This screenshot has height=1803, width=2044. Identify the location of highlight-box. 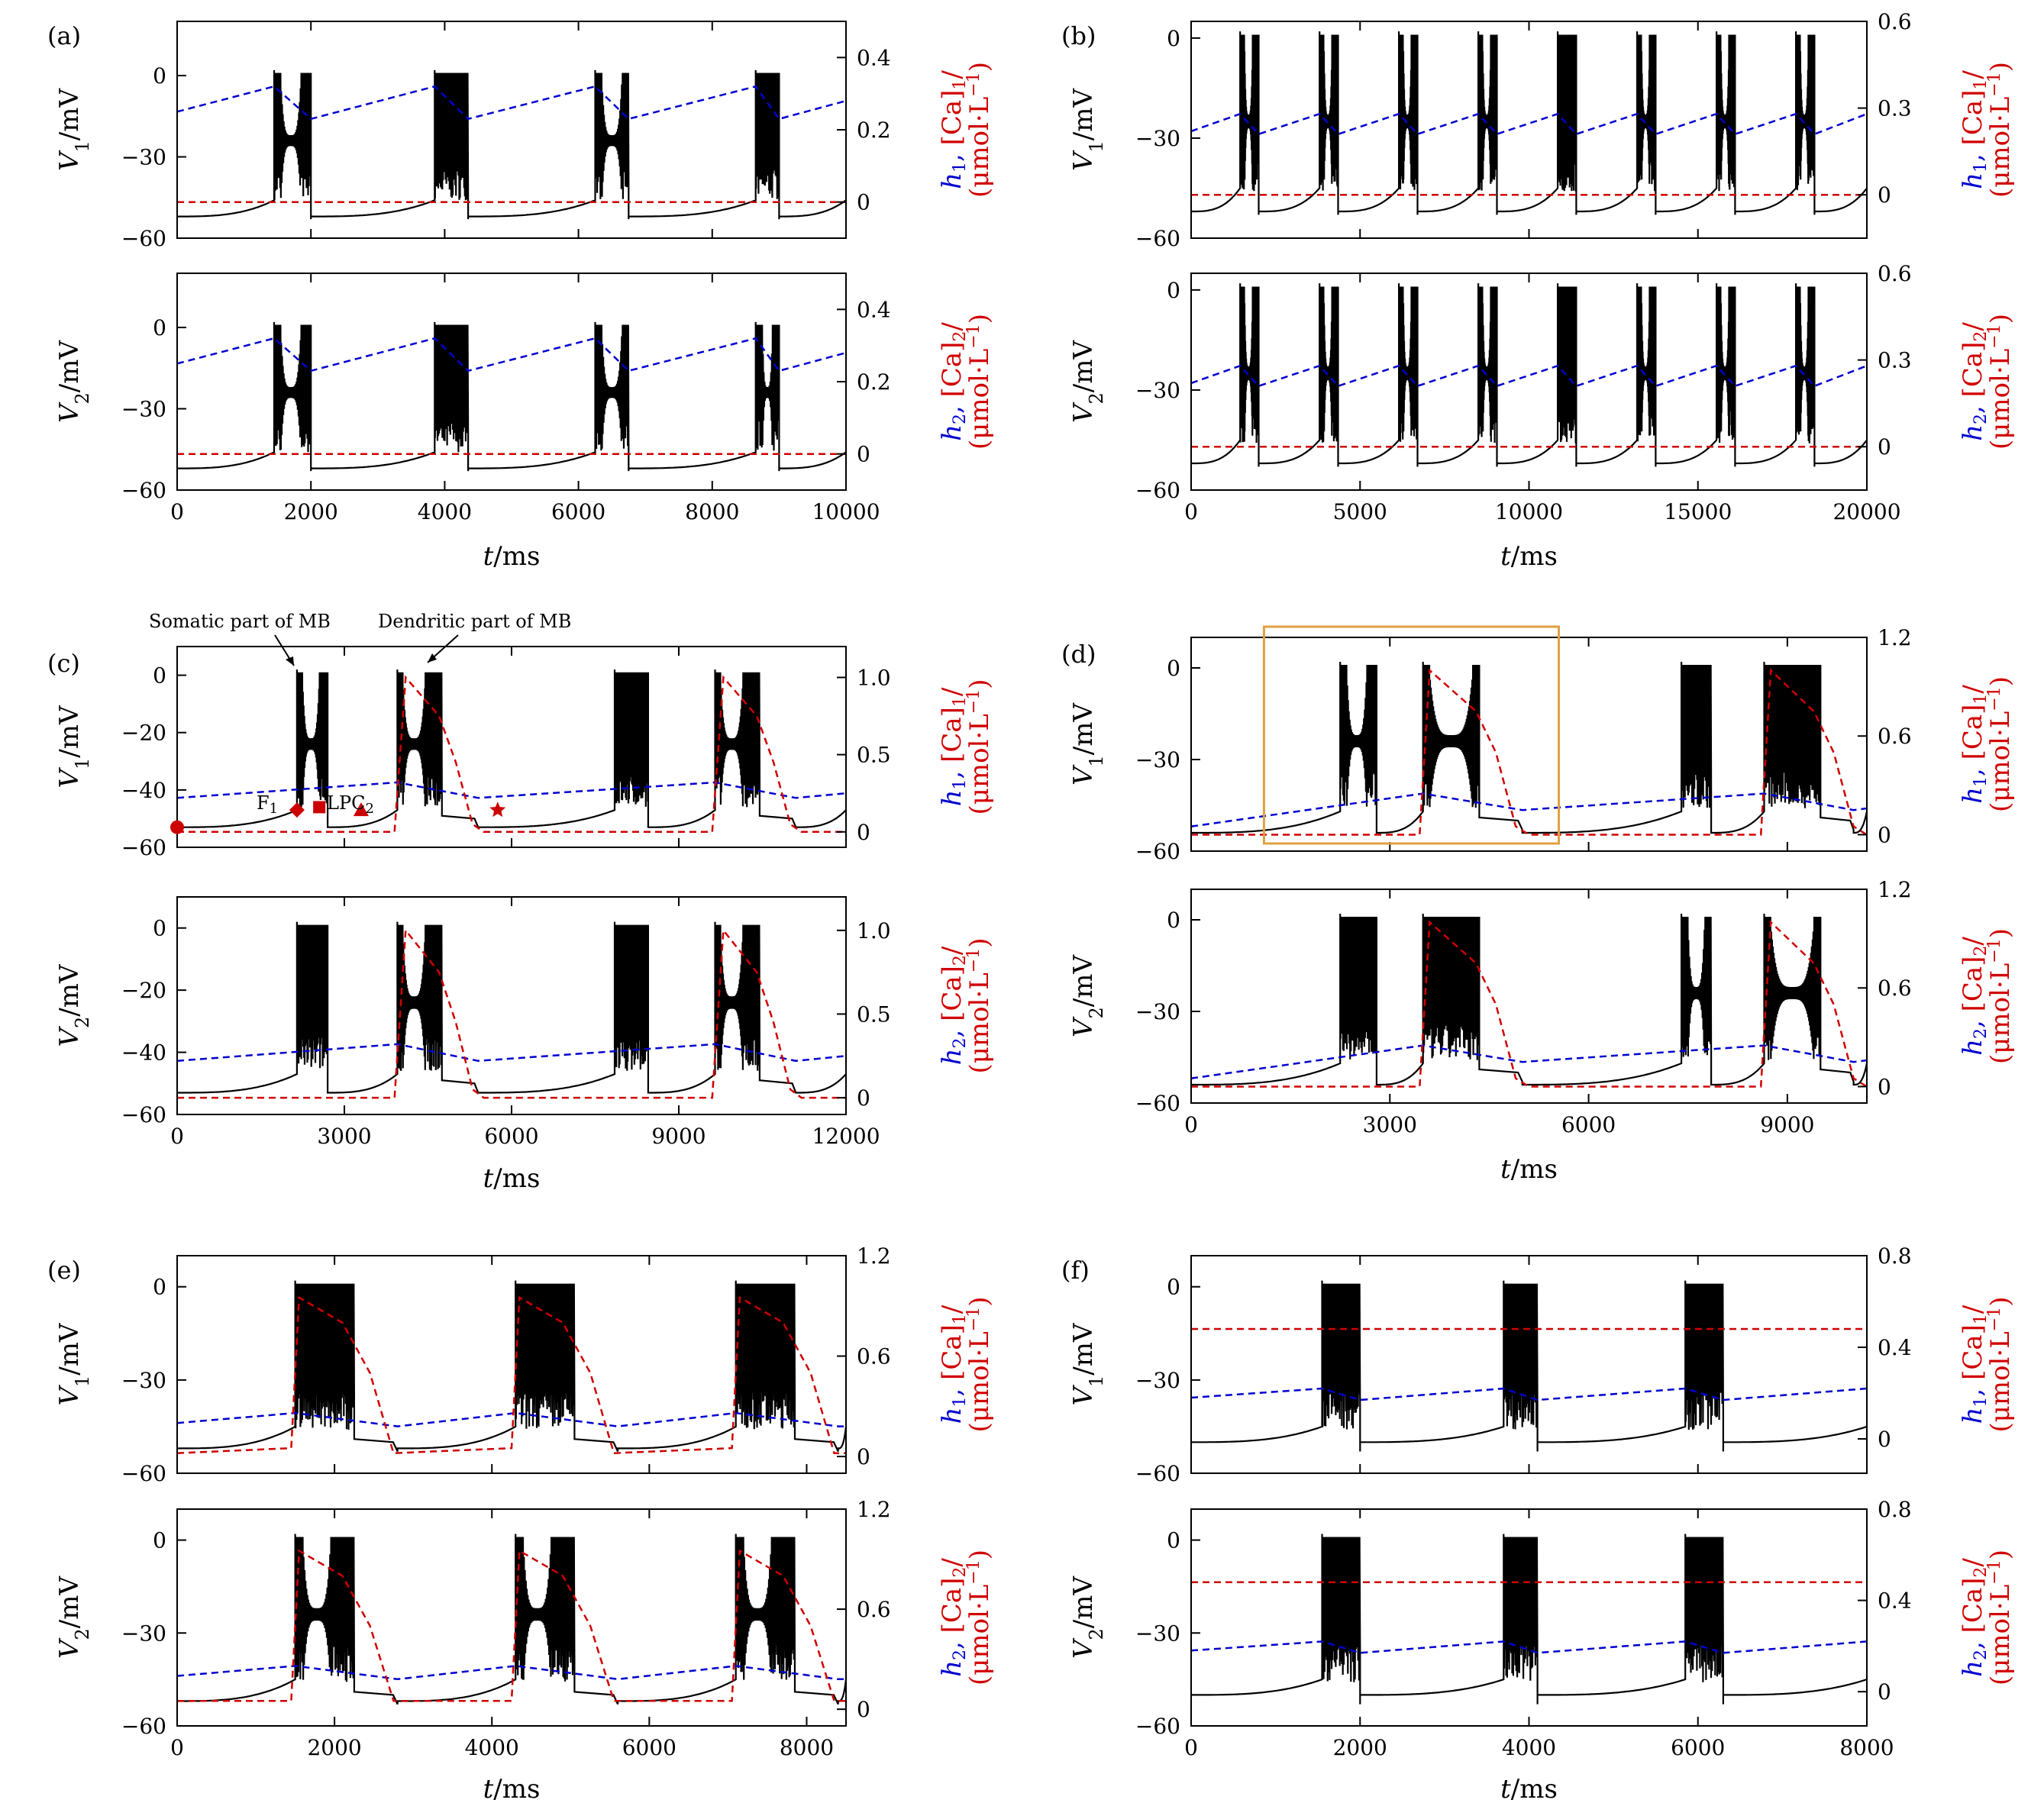
(1411, 735).